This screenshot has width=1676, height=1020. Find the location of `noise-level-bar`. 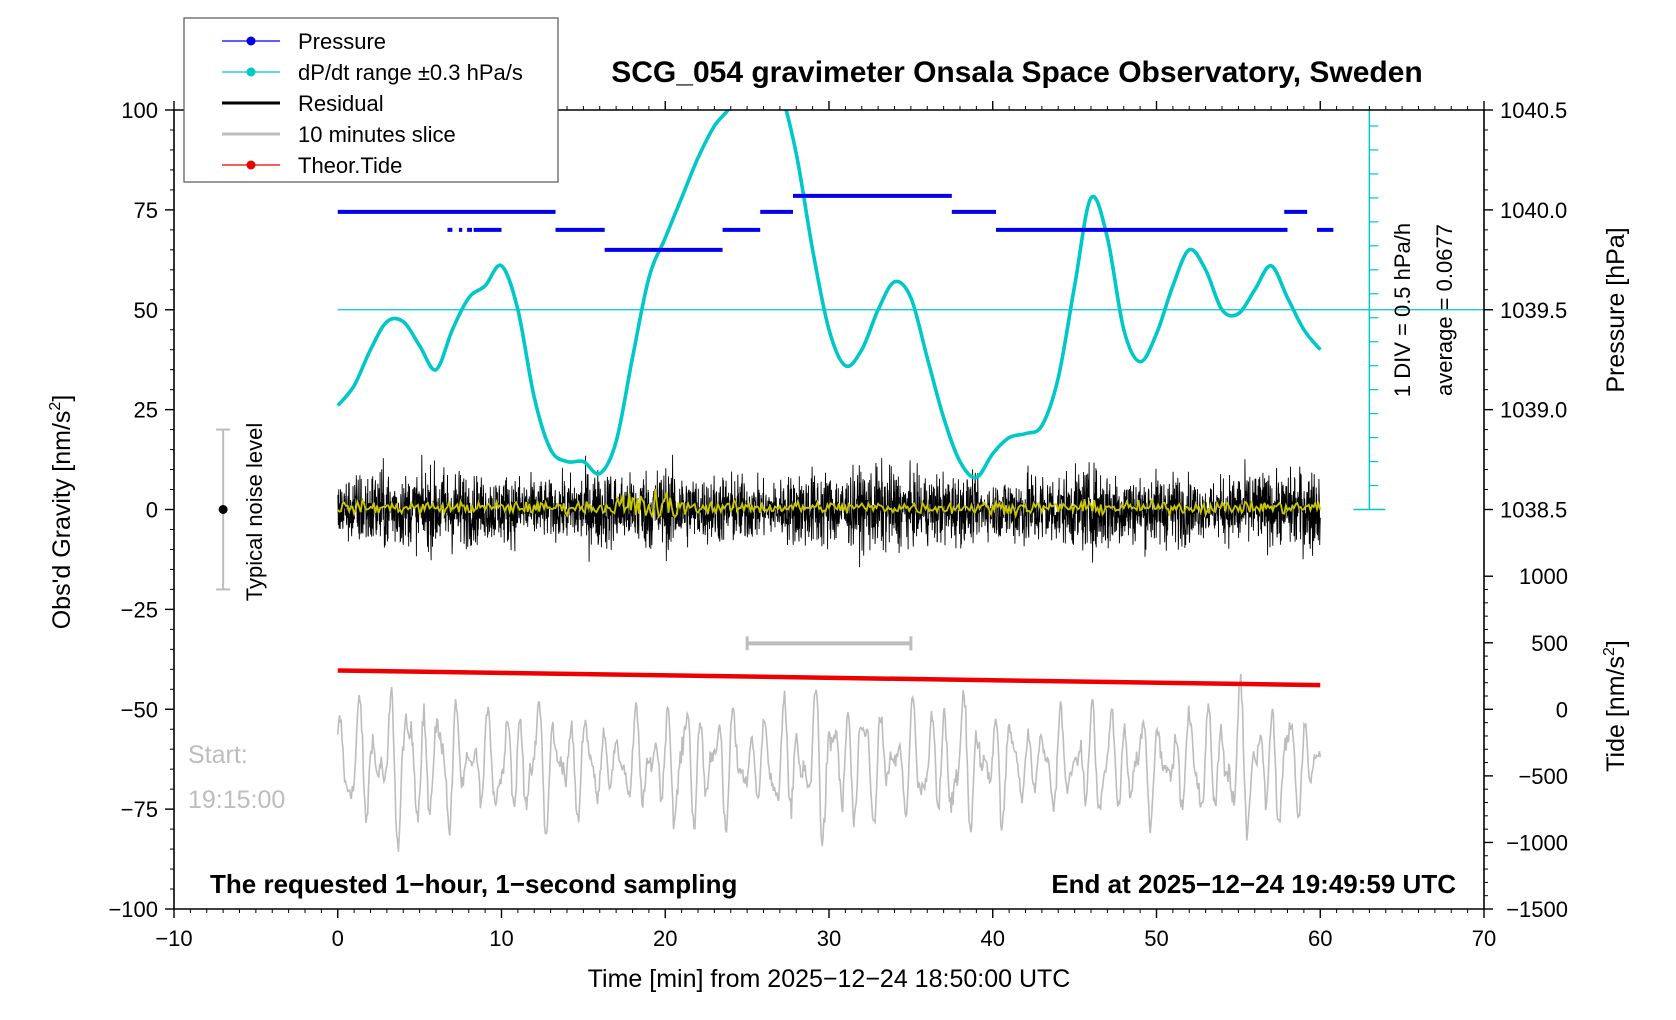

noise-level-bar is located at coordinates (223, 509).